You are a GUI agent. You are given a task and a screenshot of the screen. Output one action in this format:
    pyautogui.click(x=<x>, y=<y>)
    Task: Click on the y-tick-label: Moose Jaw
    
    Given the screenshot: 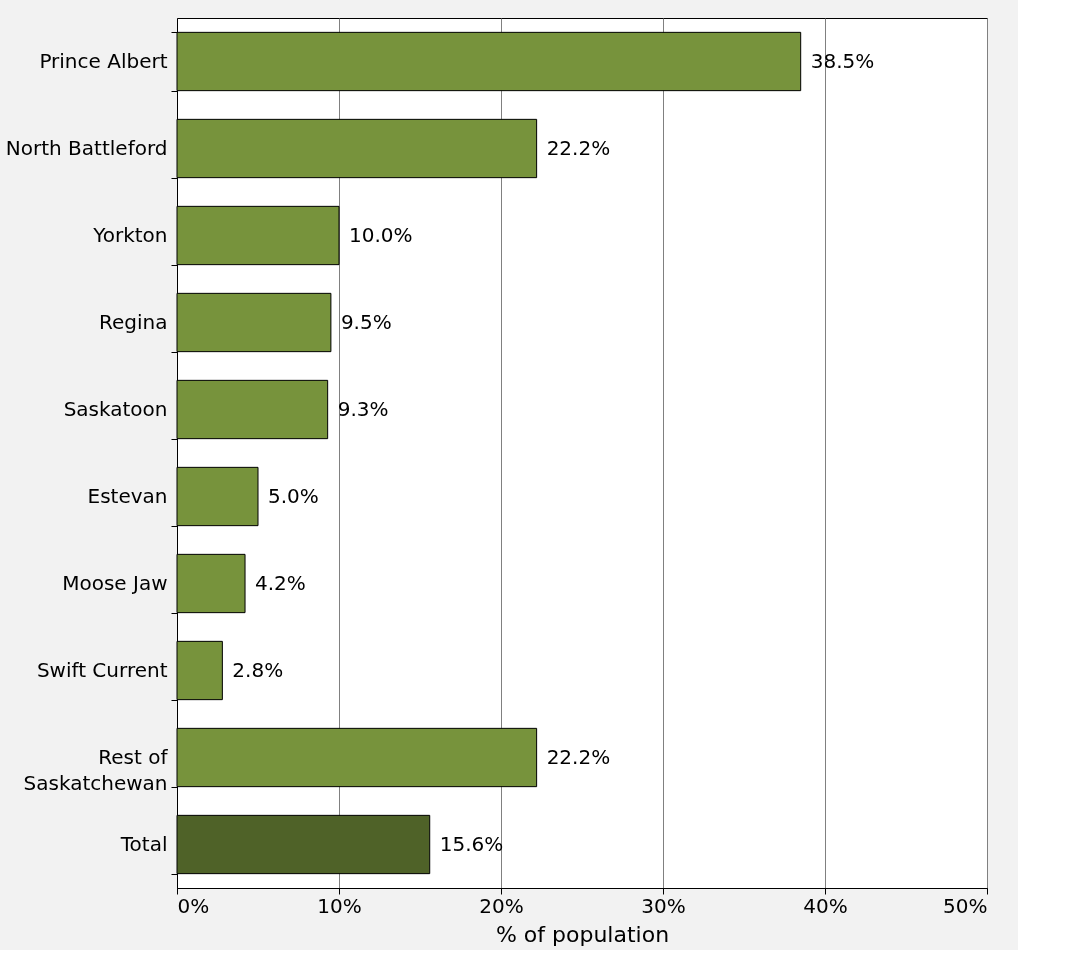 What is the action you would take?
    pyautogui.click(x=115, y=583)
    